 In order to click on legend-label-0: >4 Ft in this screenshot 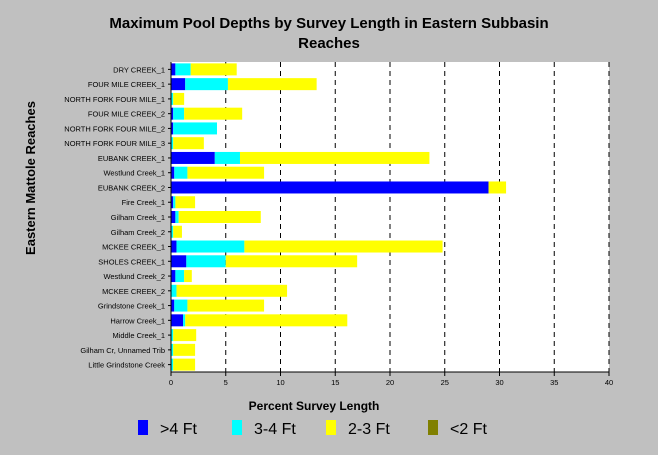, I will do `click(178, 429)`.